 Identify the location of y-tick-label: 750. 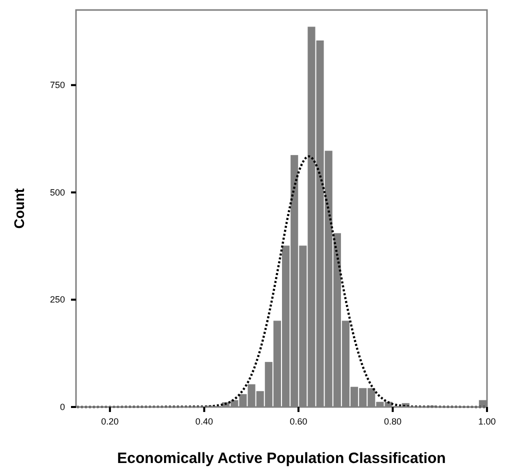
(57, 85).